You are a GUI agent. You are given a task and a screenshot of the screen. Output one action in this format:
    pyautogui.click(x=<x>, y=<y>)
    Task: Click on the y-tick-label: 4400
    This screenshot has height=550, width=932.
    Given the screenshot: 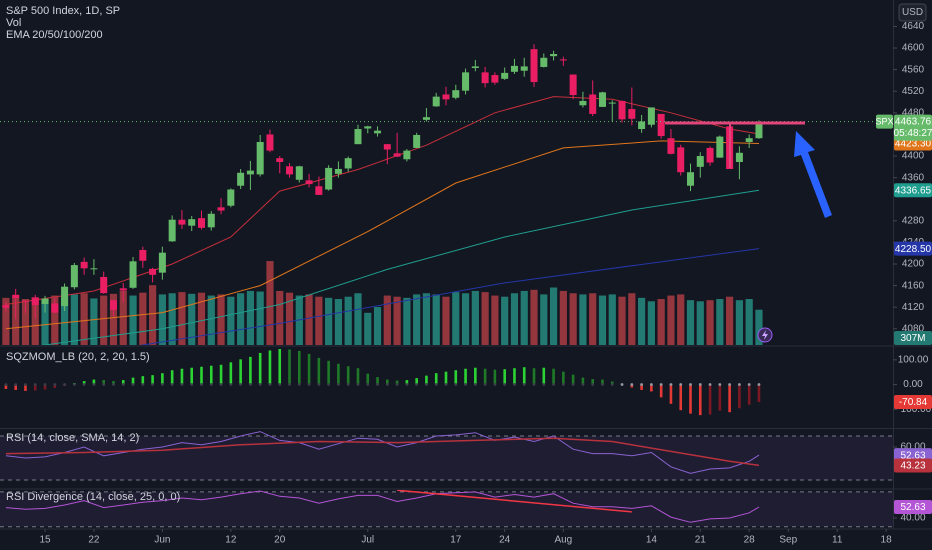 What is the action you would take?
    pyautogui.click(x=913, y=156)
    